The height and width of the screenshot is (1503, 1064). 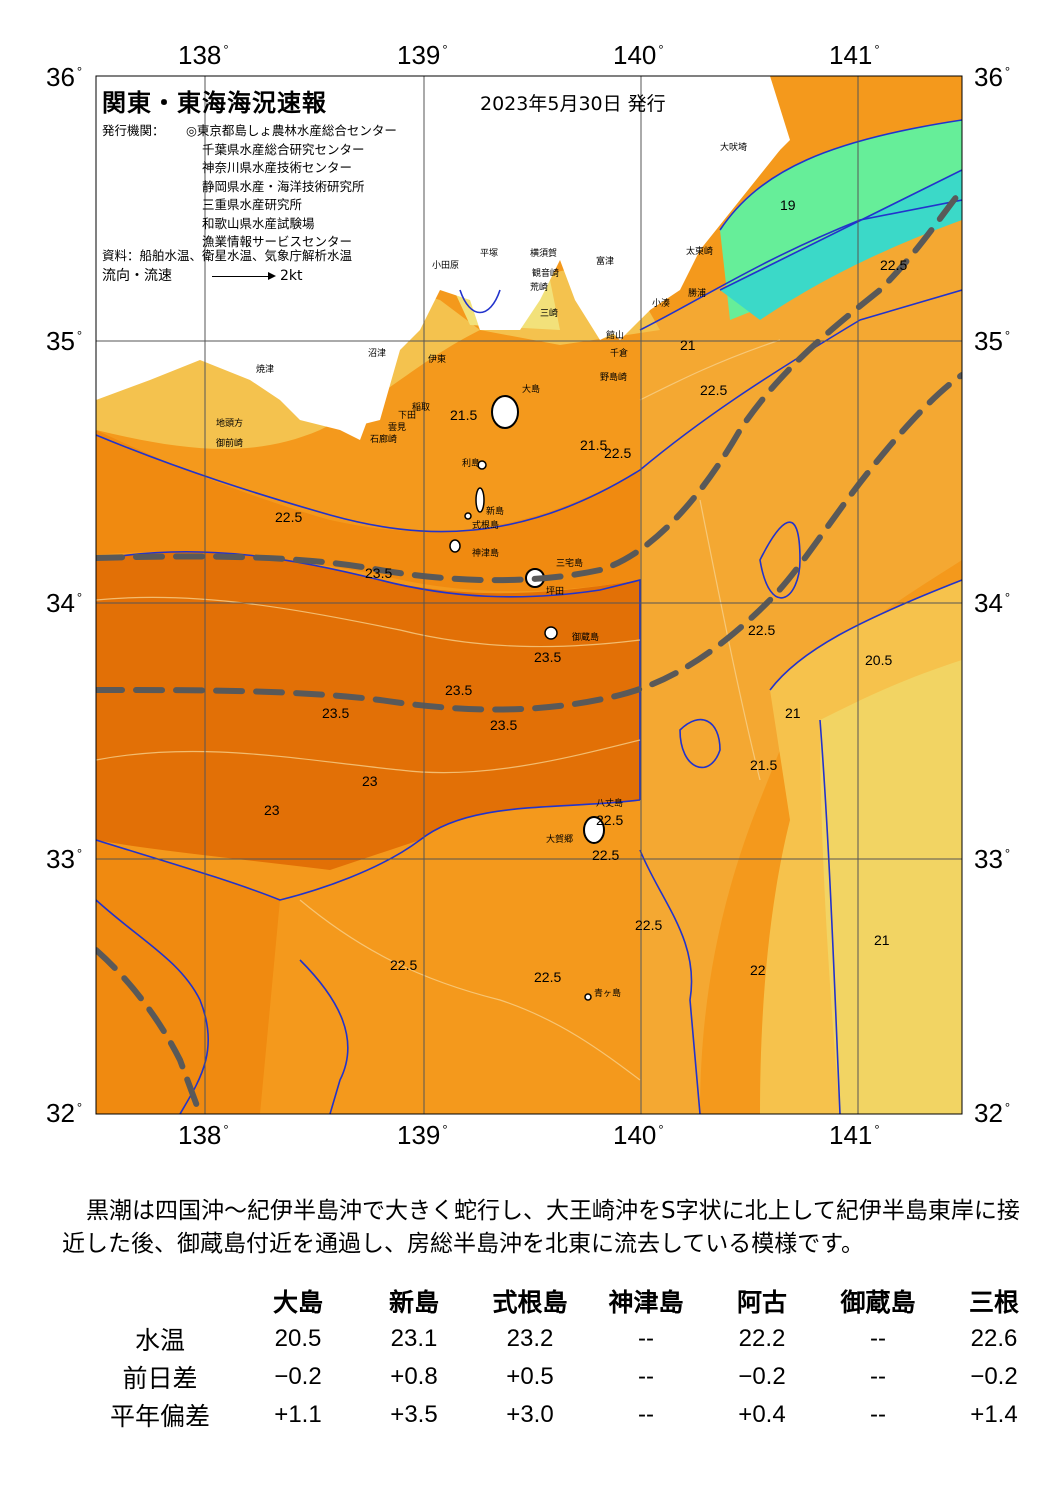 I want to click on svg-text: 小湊, so click(x=661, y=303).